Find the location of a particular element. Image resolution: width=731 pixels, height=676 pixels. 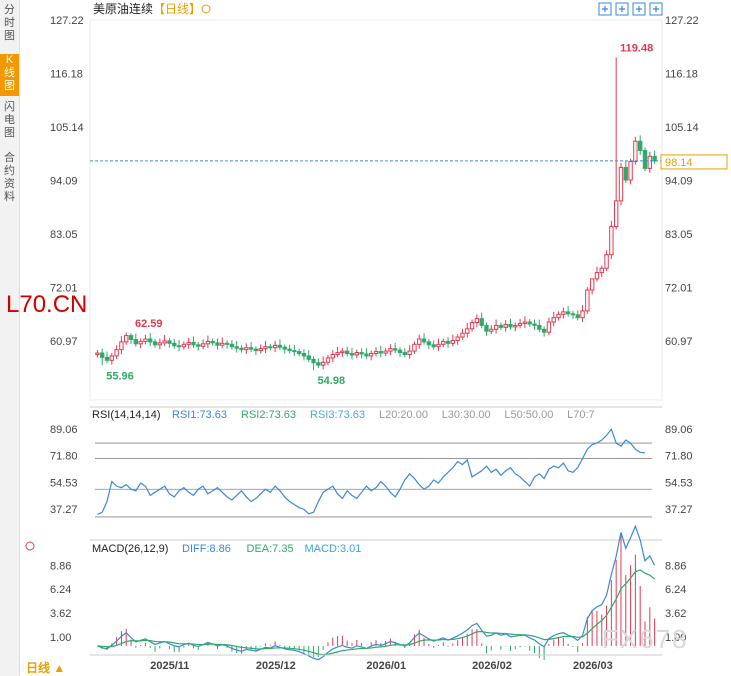

price-y-tick: 60.97 is located at coordinates (679, 342).